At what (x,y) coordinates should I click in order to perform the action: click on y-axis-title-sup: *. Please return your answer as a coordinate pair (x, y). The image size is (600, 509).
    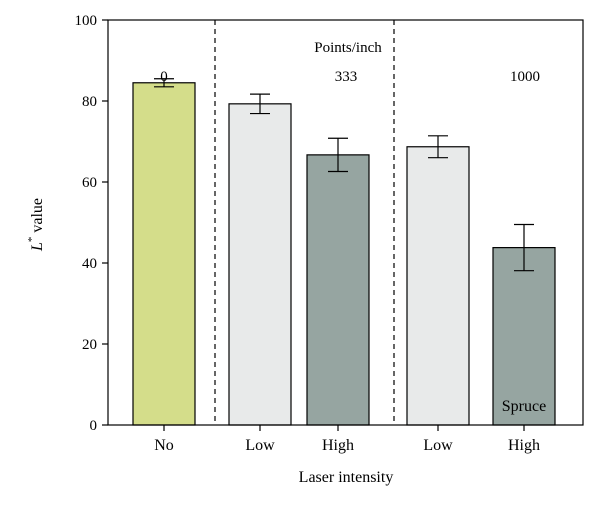
    Looking at the image, I should click on (32, 240).